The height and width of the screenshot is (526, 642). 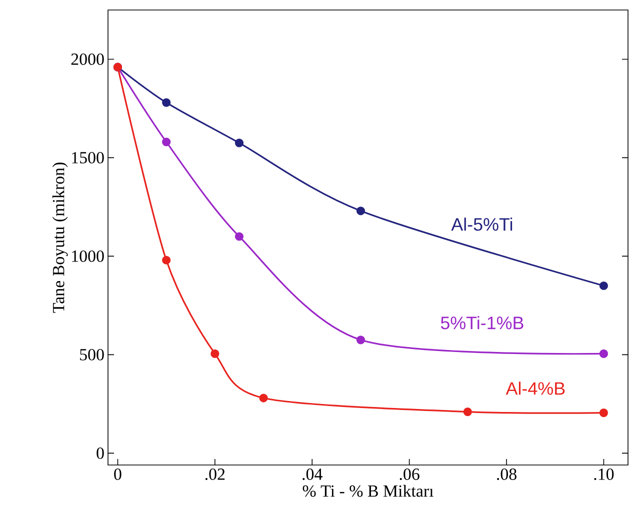 What do you see at coordinates (410, 474) in the screenshot?
I see `x-tick-label: .06` at bounding box center [410, 474].